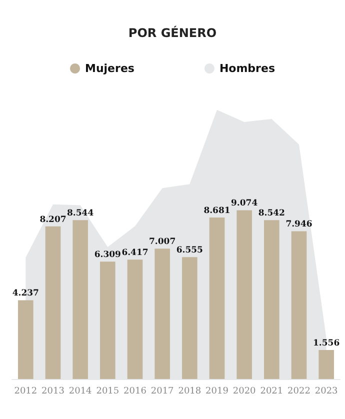 The image size is (345, 419). What do you see at coordinates (162, 391) in the screenshot?
I see `x-tick-label: 2017` at bounding box center [162, 391].